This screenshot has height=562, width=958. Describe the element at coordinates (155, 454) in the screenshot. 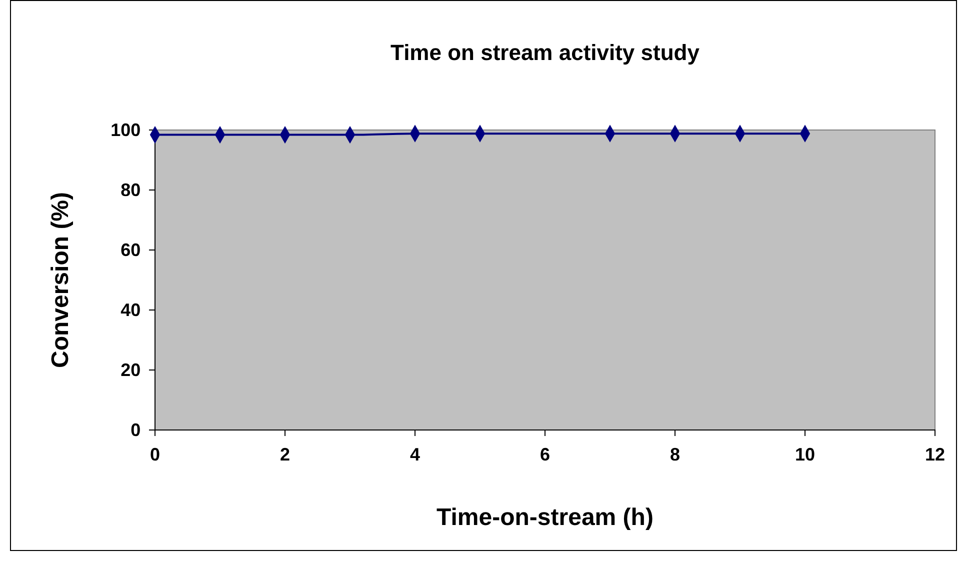

I see `x-tick-label: 0` at that location.